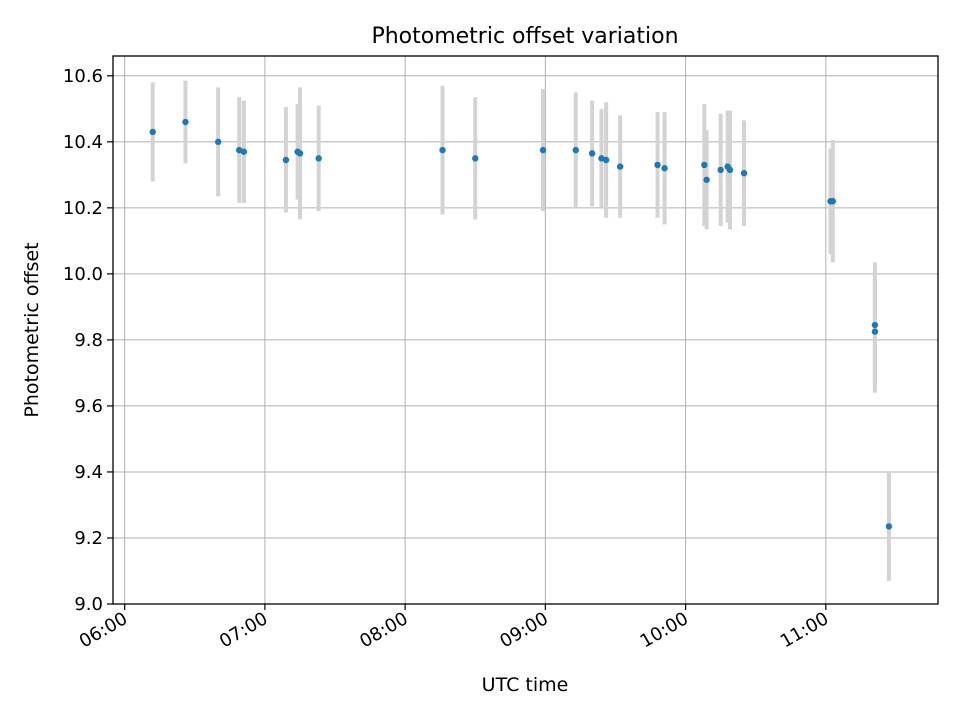  I want to click on y-tick-label: 10.6, so click(83, 76).